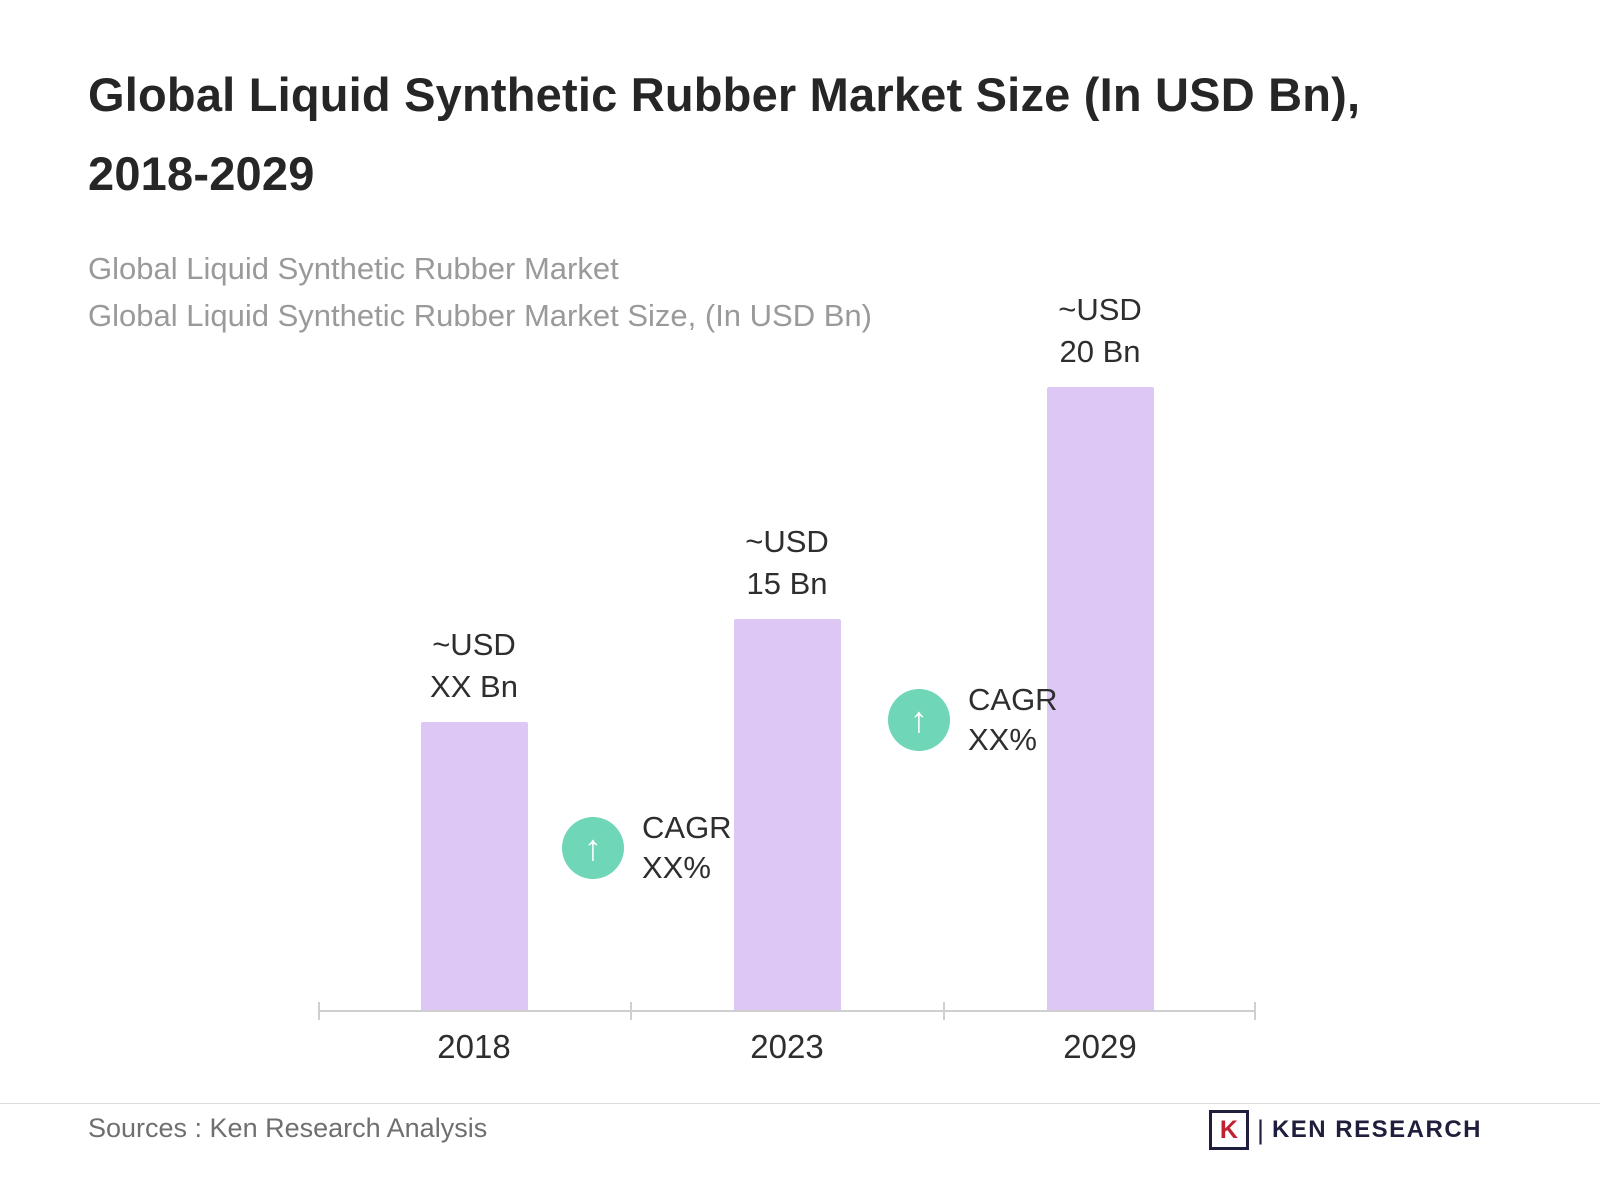  Describe the element at coordinates (288, 1128) in the screenshot. I see `sources-text: Sources : Ken Research Analysis` at that location.